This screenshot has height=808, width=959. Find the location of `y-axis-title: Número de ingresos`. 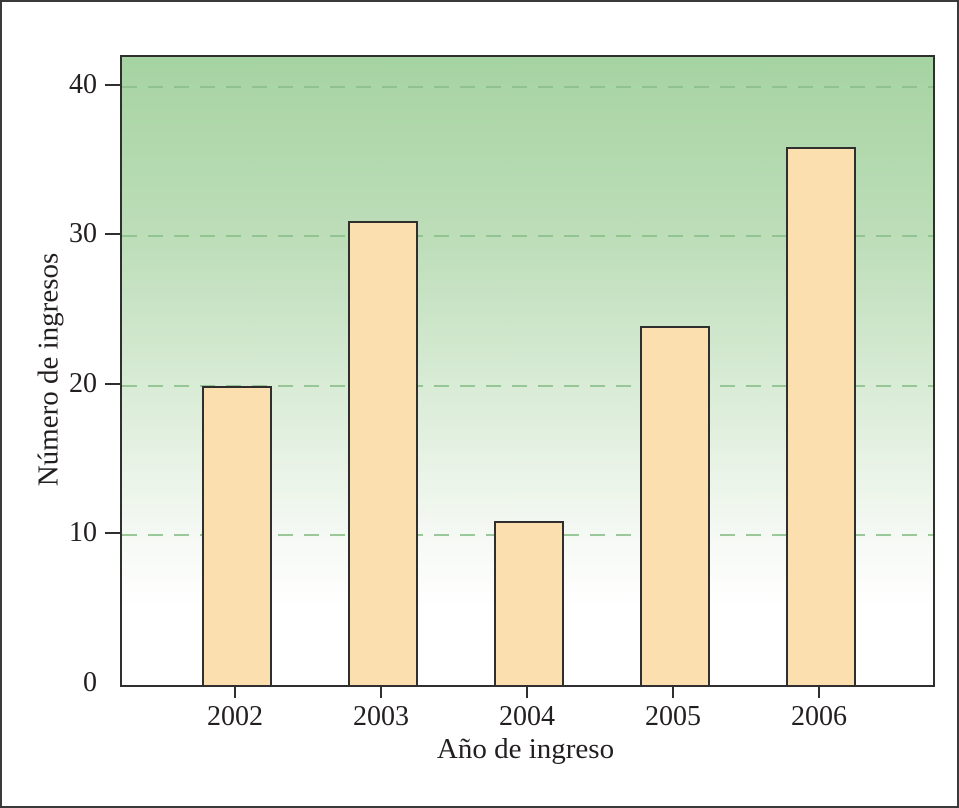

y-axis-title: Número de ingresos is located at coordinates (49, 369).